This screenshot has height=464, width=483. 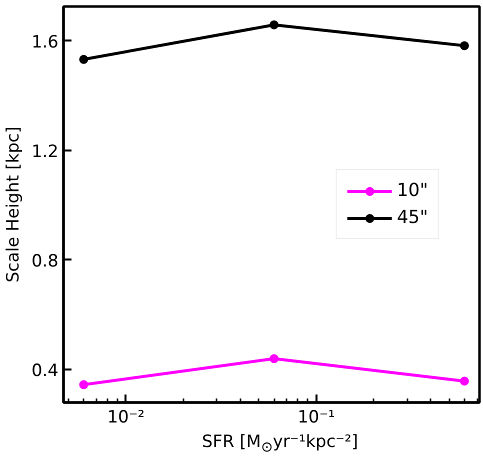 What do you see at coordinates (45, 42) in the screenshot?
I see `y-tick-label: 1.6` at bounding box center [45, 42].